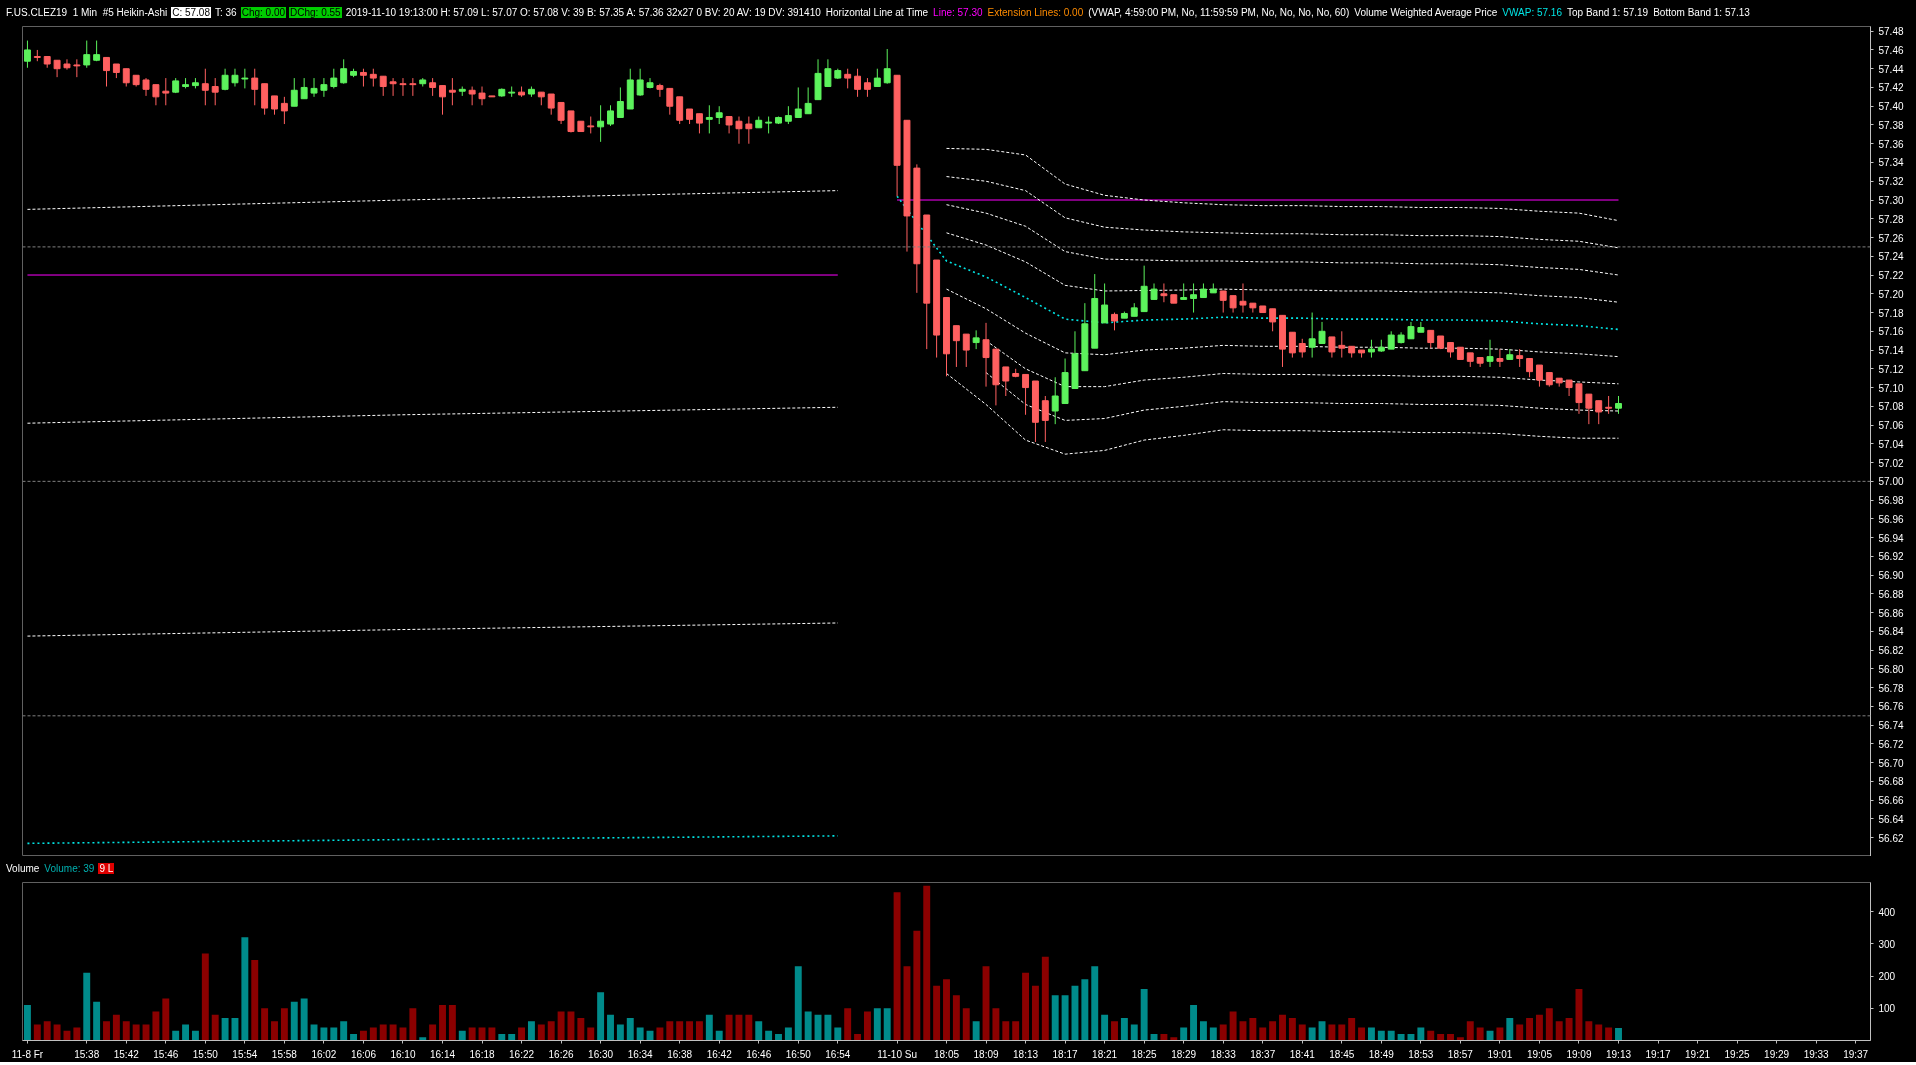 The image size is (1916, 1065). Describe the element at coordinates (1539, 1054) in the screenshot. I see `x-tick-label: 19:05` at that location.